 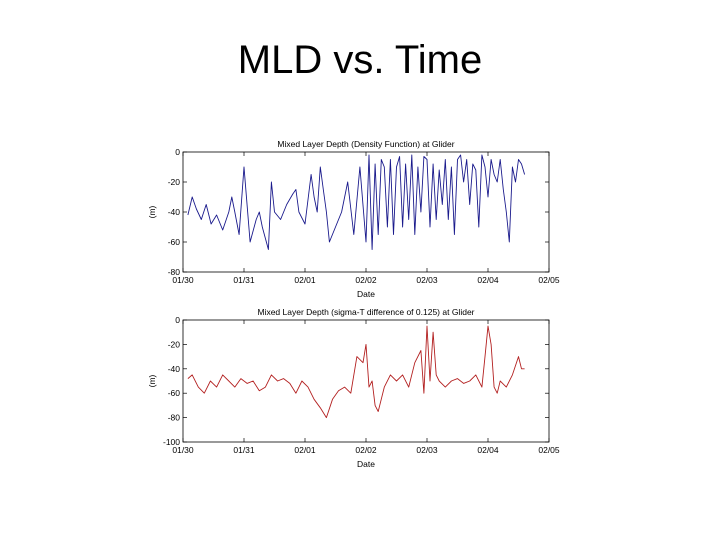 What do you see at coordinates (183, 280) in the screenshot?
I see `chart-1-xtick-label-0: 01/30` at bounding box center [183, 280].